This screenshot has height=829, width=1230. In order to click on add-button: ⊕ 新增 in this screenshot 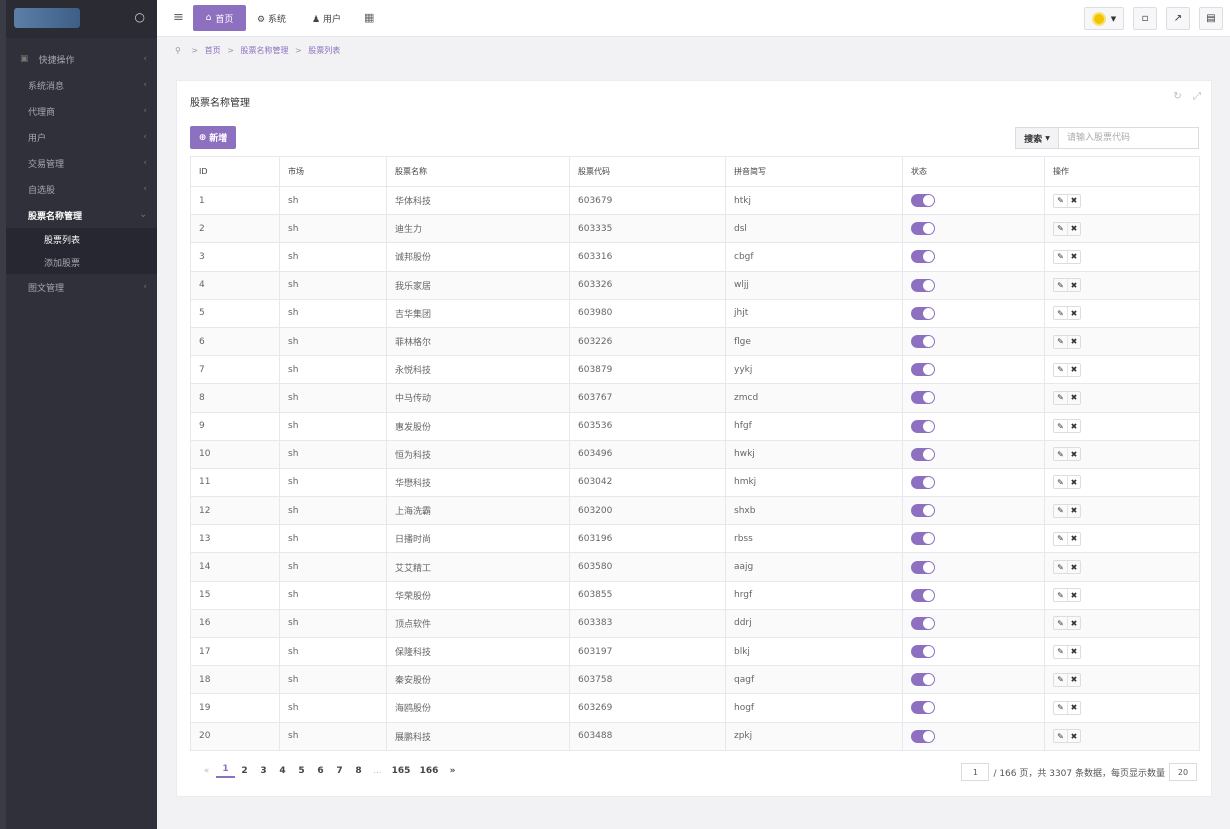, I will do `click(213, 137)`.